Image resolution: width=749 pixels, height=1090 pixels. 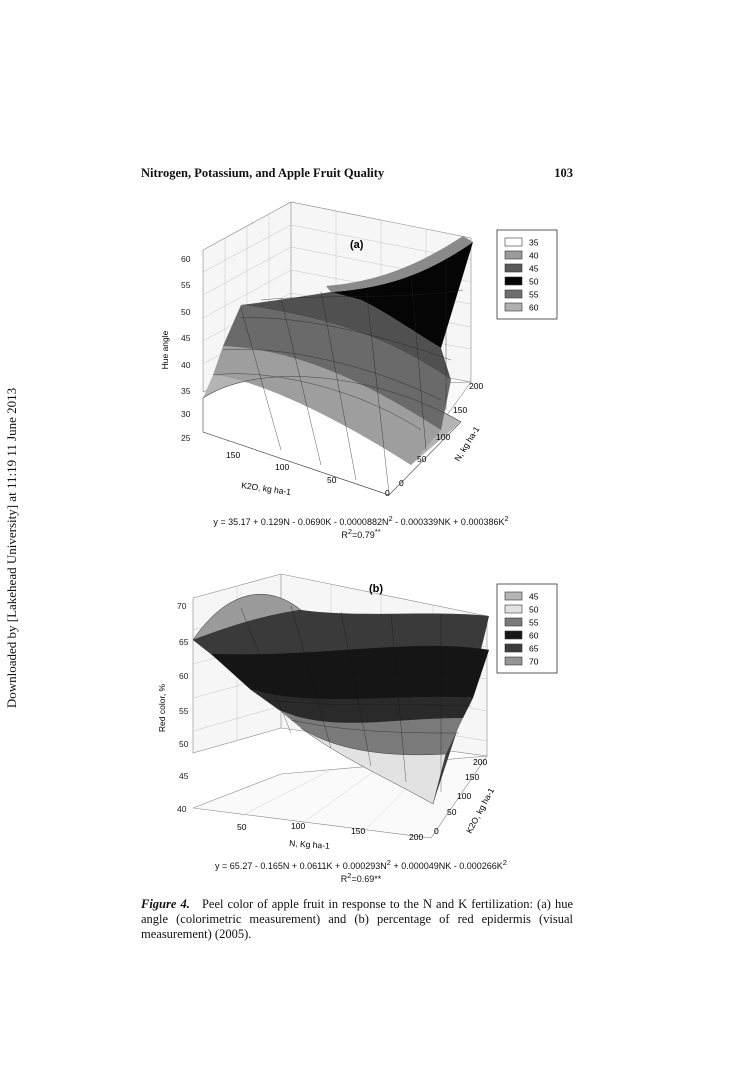 What do you see at coordinates (308, 474) in the screenshot?
I see `chart-a-x-ticks: 150 100 50 0` at bounding box center [308, 474].